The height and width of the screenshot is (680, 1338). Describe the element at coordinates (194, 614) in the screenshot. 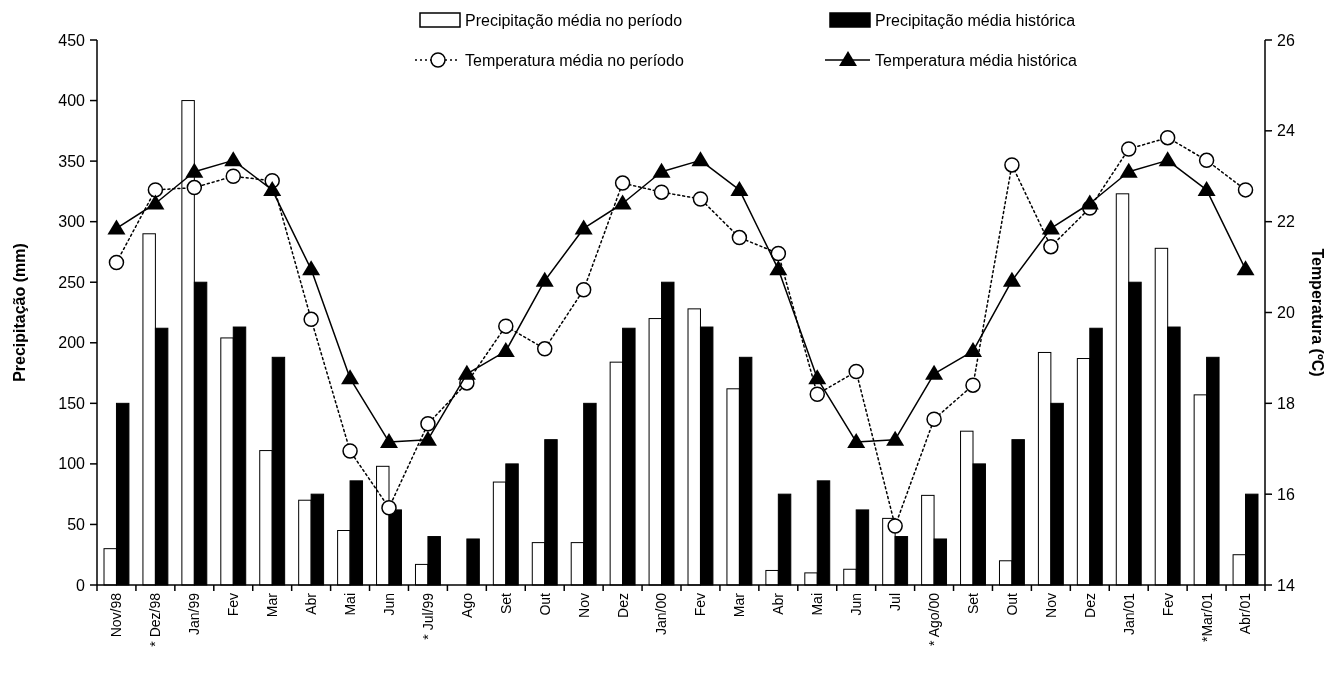

I see `x-tick-label: Jan/99` at that location.